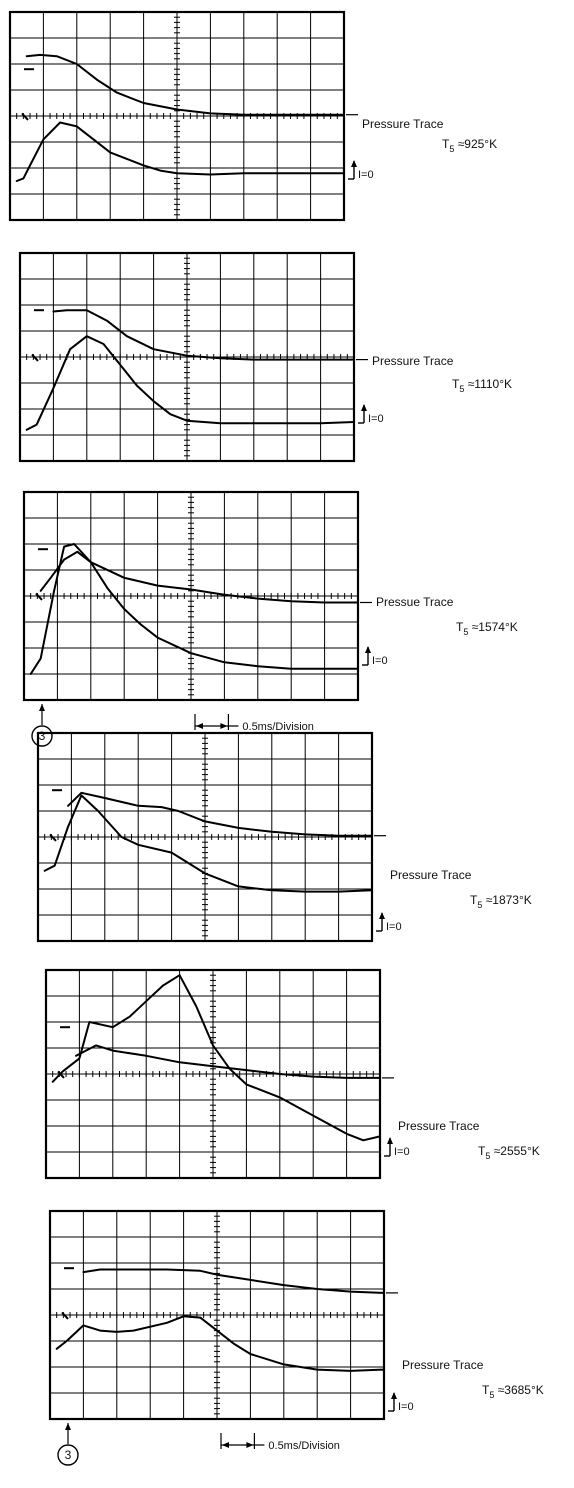 The image size is (574, 1488). Describe the element at coordinates (469, 145) in the screenshot. I see `temperature-label: T5 ≈925°K` at that location.